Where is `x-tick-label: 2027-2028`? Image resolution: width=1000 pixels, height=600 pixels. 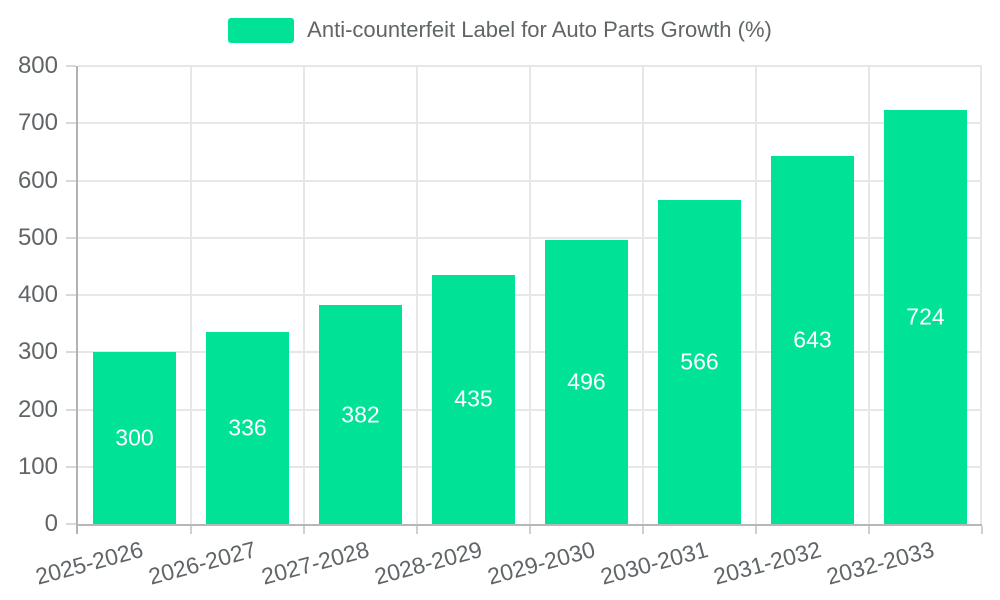 x-tick-label: 2027-2028 is located at coordinates (315, 563).